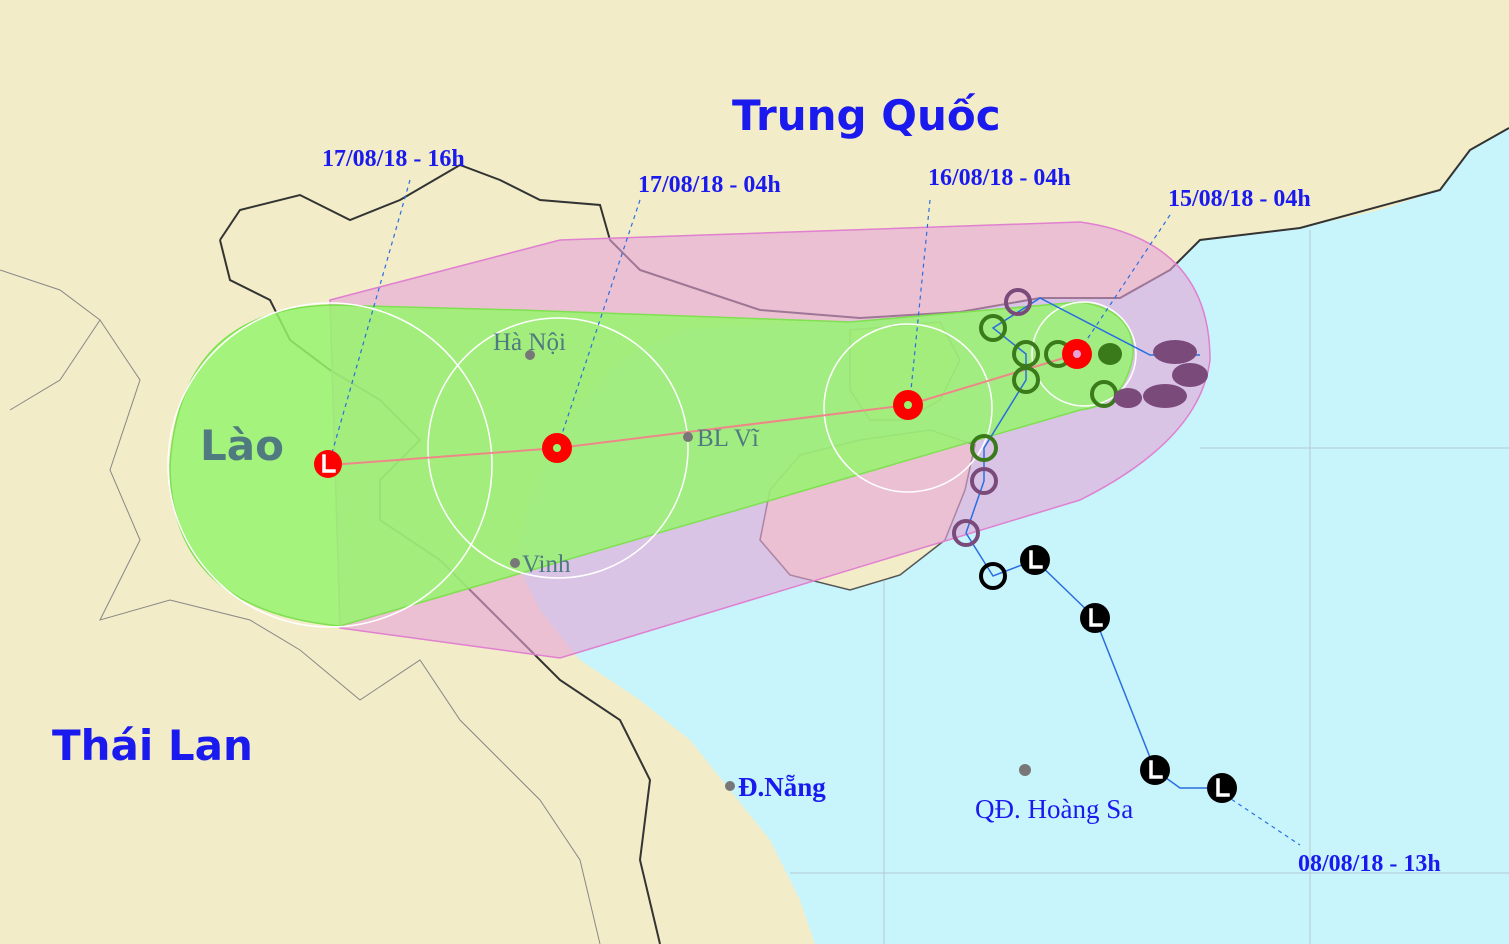 Image resolution: width=1509 pixels, height=944 pixels. Describe the element at coordinates (1153, 374) in the screenshot. I see `past-storm-markers` at that location.